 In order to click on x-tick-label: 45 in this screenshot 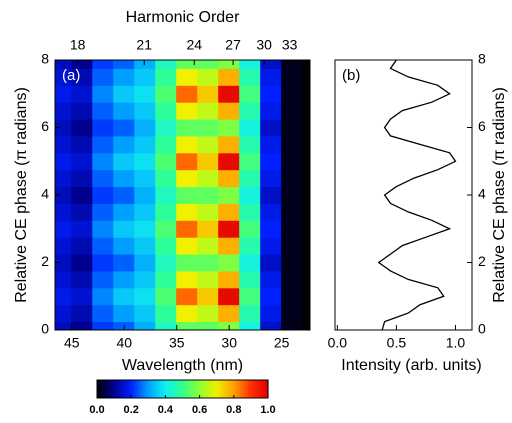, I will do `click(72, 343)`.